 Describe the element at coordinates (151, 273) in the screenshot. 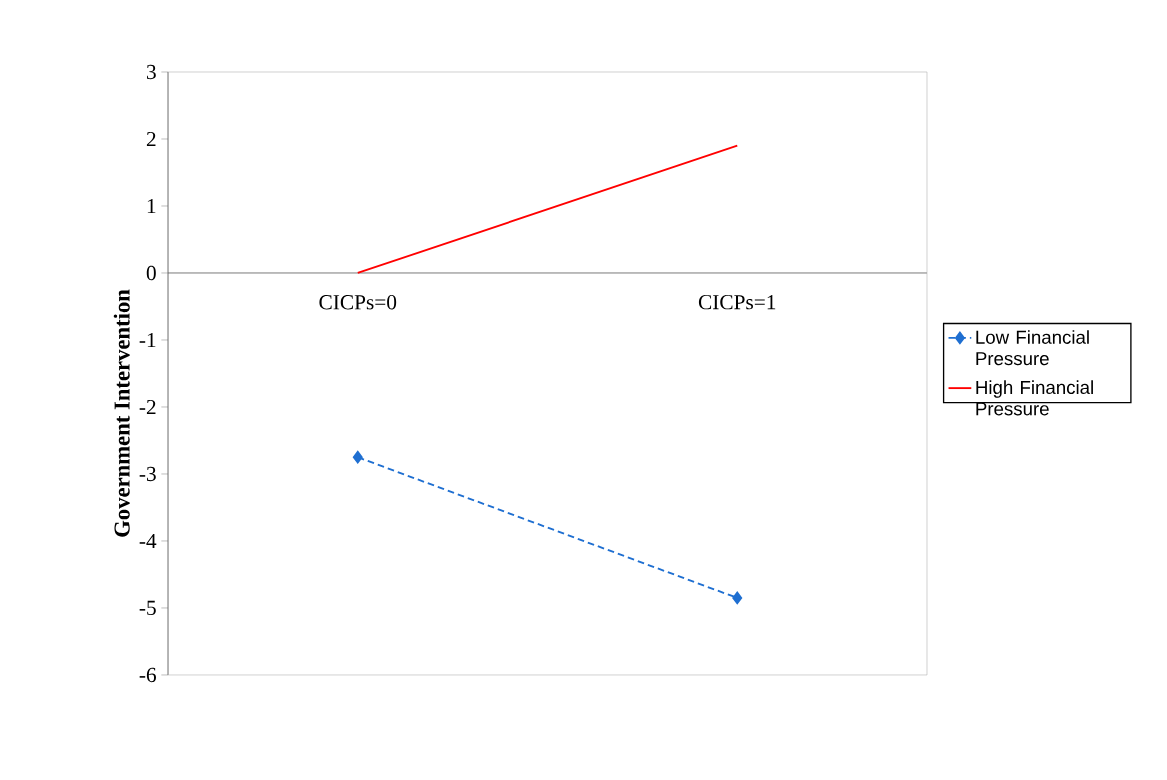

I see `y-tick-label: 0` at that location.